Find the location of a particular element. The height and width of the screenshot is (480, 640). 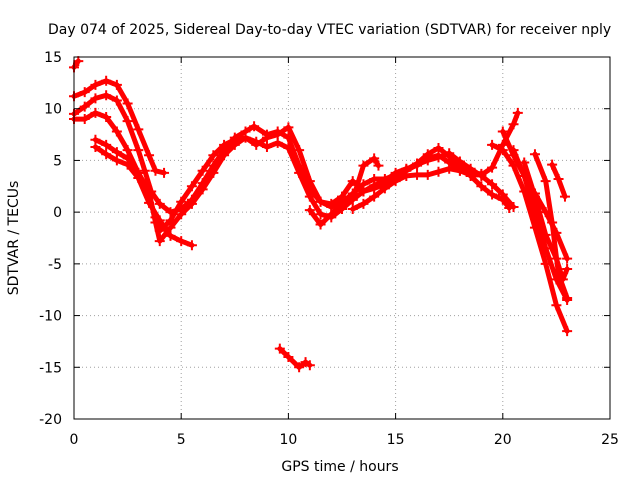

y-tick-label: -20 is located at coordinates (50, 420).